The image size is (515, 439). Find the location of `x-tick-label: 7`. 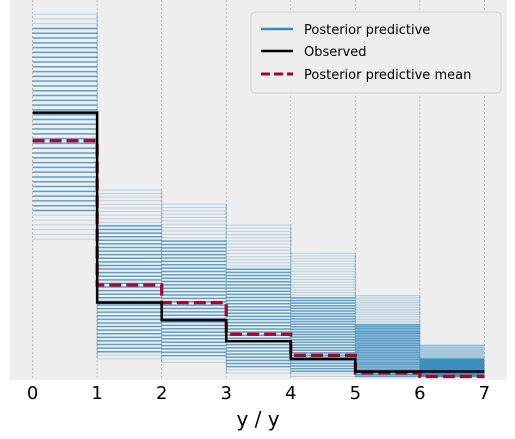

x-tick-label: 7 is located at coordinates (484, 393).